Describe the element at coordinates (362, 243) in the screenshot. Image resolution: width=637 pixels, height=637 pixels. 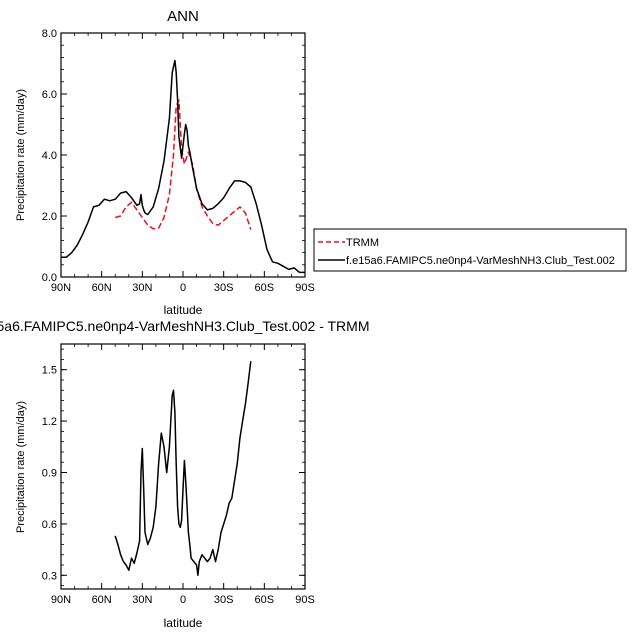
I see `legend-label-trmm: TRMM` at that location.